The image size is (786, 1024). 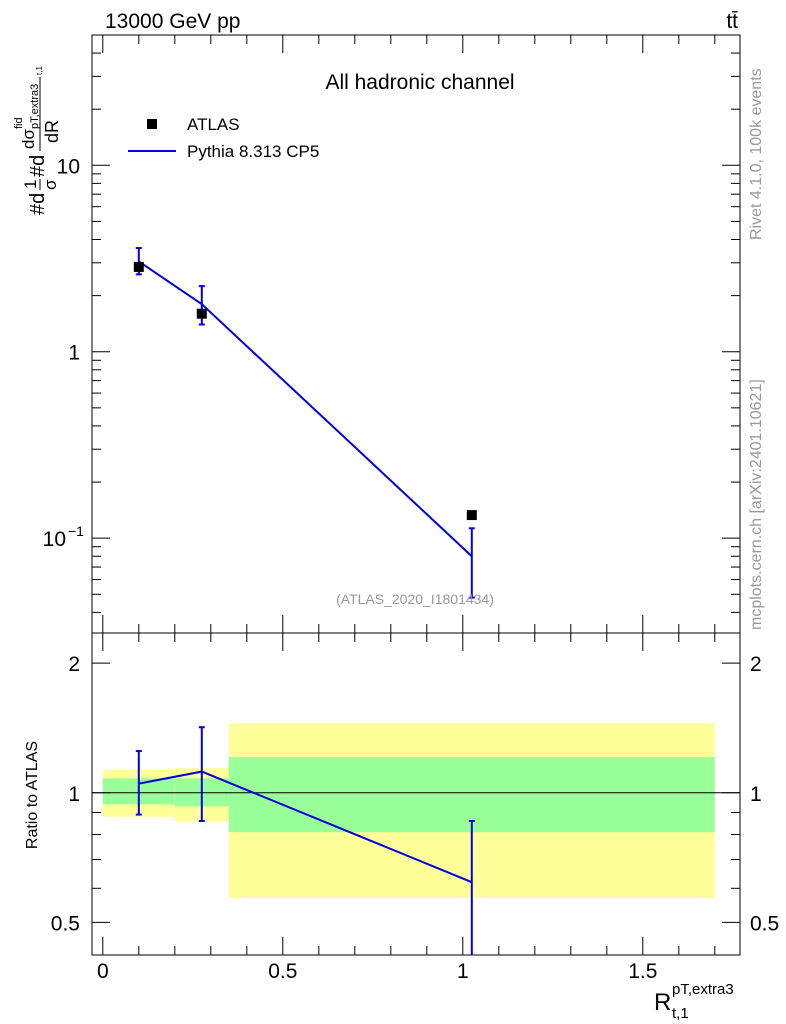 I want to click on ylabel-frac-bottom: σ, so click(x=50, y=184).